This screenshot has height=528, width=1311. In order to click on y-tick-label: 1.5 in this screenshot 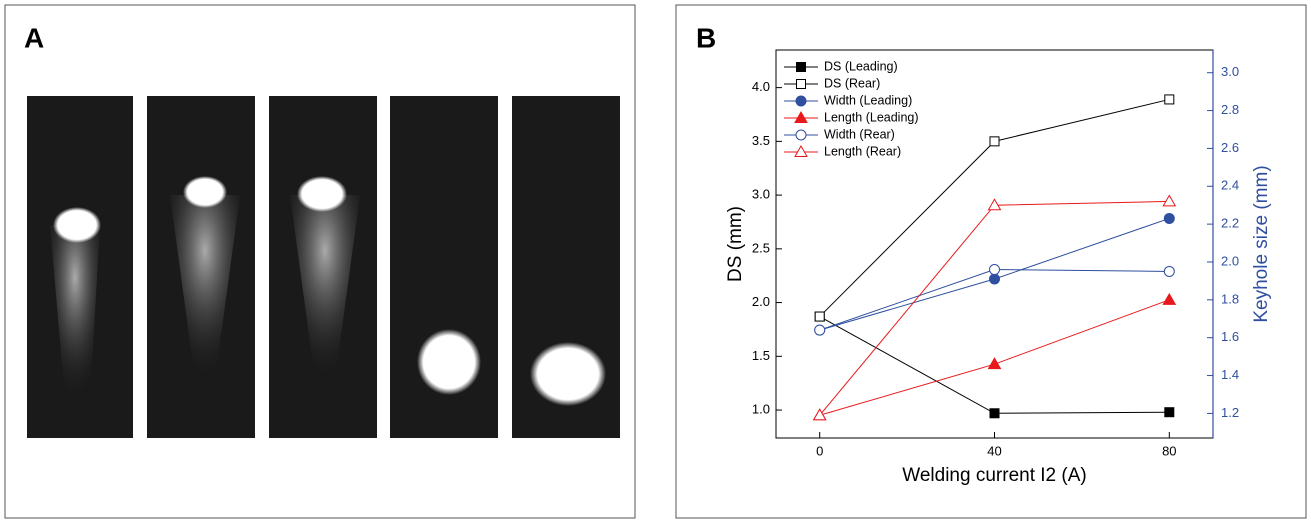, I will do `click(761, 355)`.